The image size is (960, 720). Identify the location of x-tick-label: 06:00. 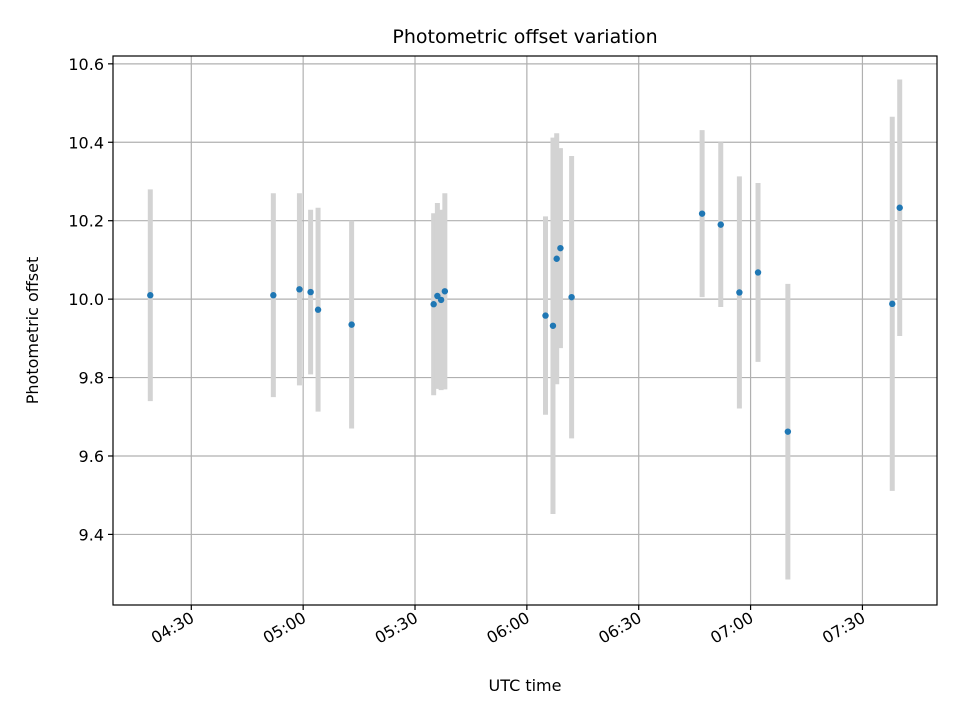
(507, 628).